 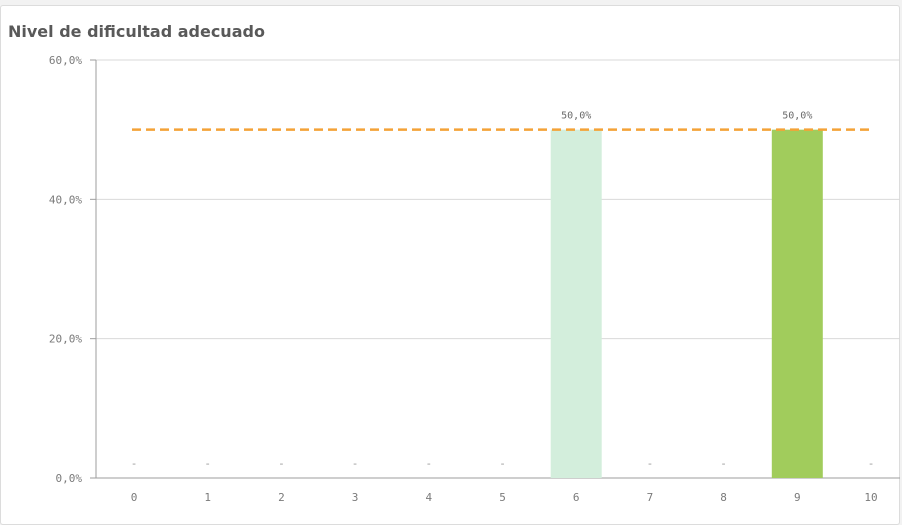 I want to click on x-tick-label: 8, so click(x=723, y=497).